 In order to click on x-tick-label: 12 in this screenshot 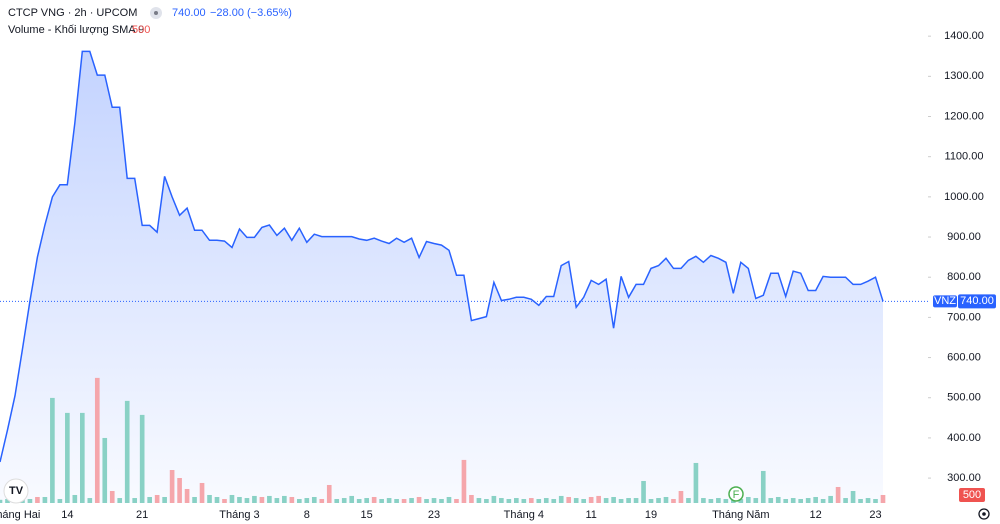, I will do `click(816, 515)`.